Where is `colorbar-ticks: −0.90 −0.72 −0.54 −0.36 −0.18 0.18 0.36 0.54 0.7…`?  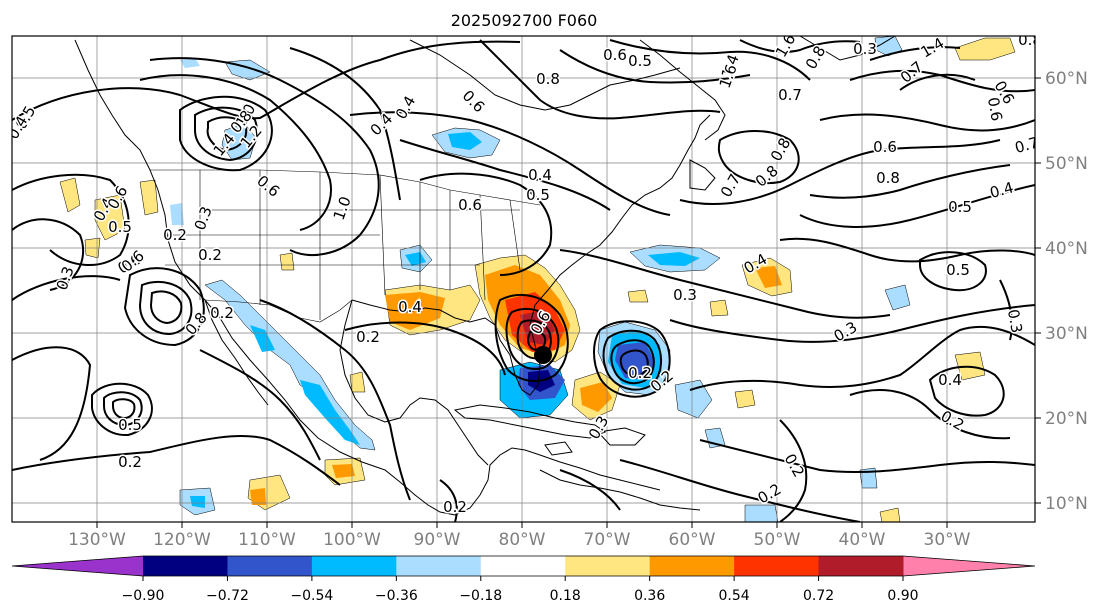
colorbar-ticks: −0.90 −0.72 −0.54 −0.36 −0.18 0.18 0.36 0.54 0.7… is located at coordinates (520, 590).